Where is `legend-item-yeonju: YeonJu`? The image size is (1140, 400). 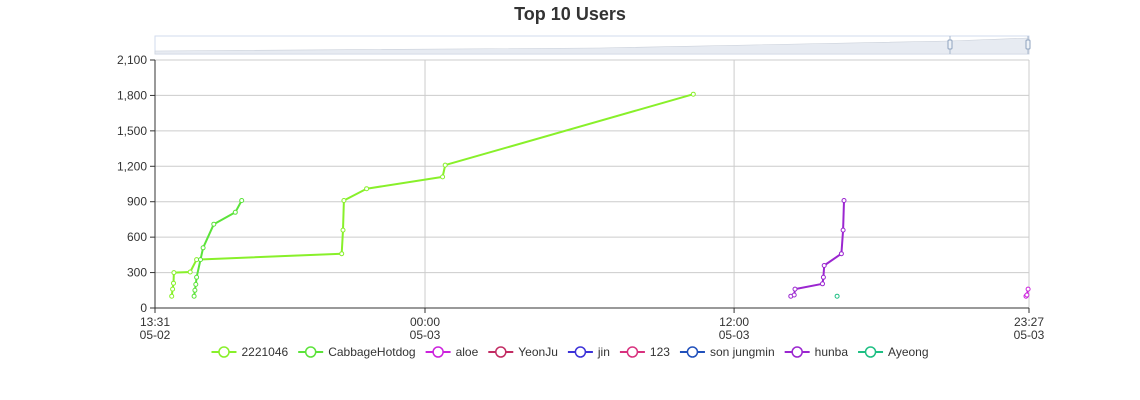 legend-item-yeonju: YeonJu is located at coordinates (523, 352).